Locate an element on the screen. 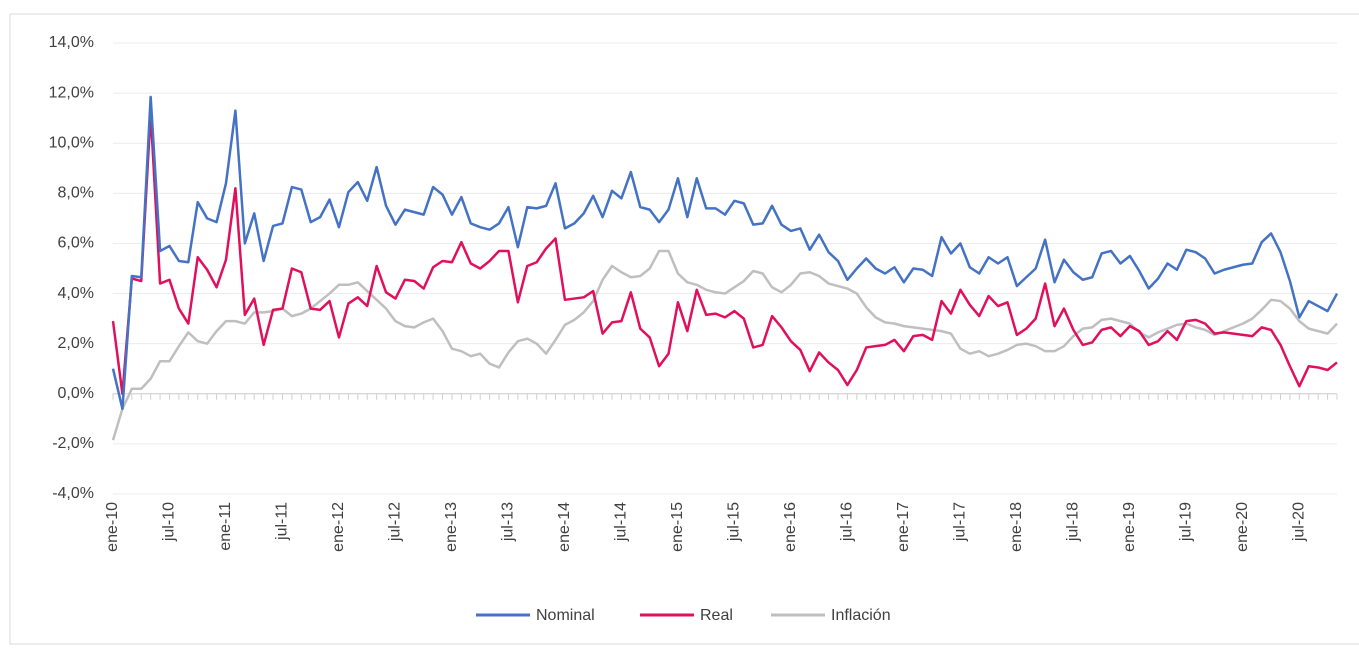 The height and width of the screenshot is (653, 1359). x-tick-label: jul-16 is located at coordinates (847, 522).